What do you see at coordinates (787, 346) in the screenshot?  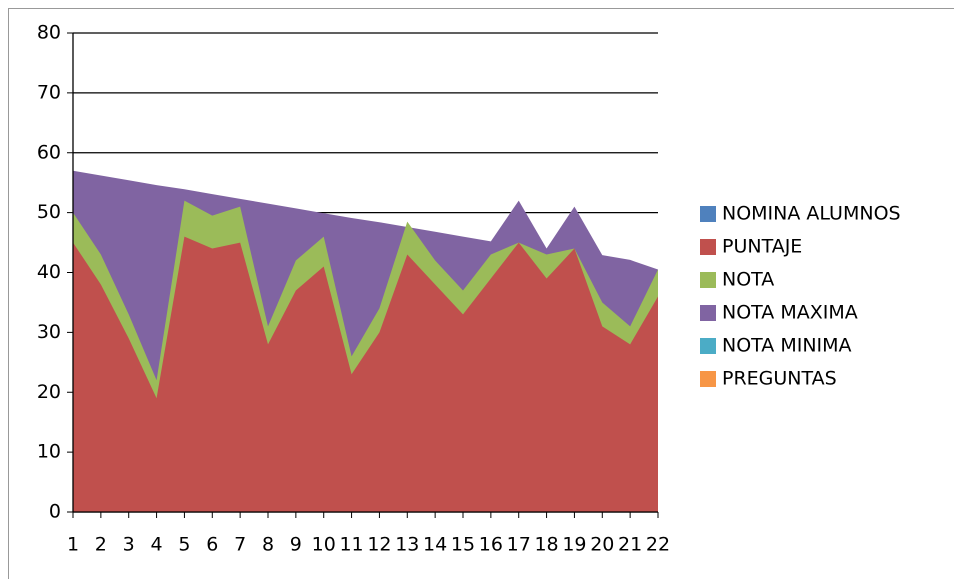 I see `legend-label: NOTA MINIMA` at bounding box center [787, 346].